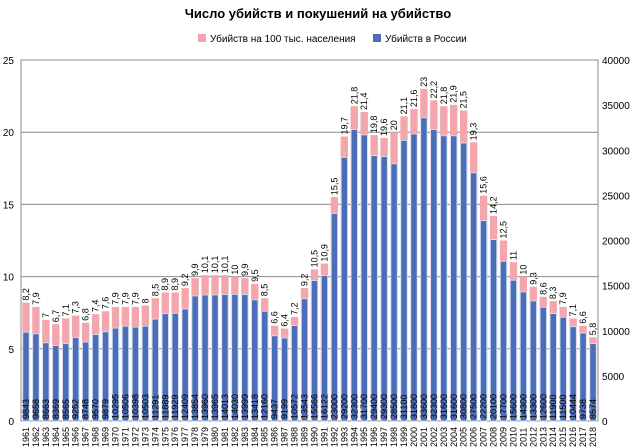 Image resolution: width=640 pixels, height=448 pixels. What do you see at coordinates (424, 406) in the screenshot?
I see `murders-data-label: 33600` at bounding box center [424, 406].